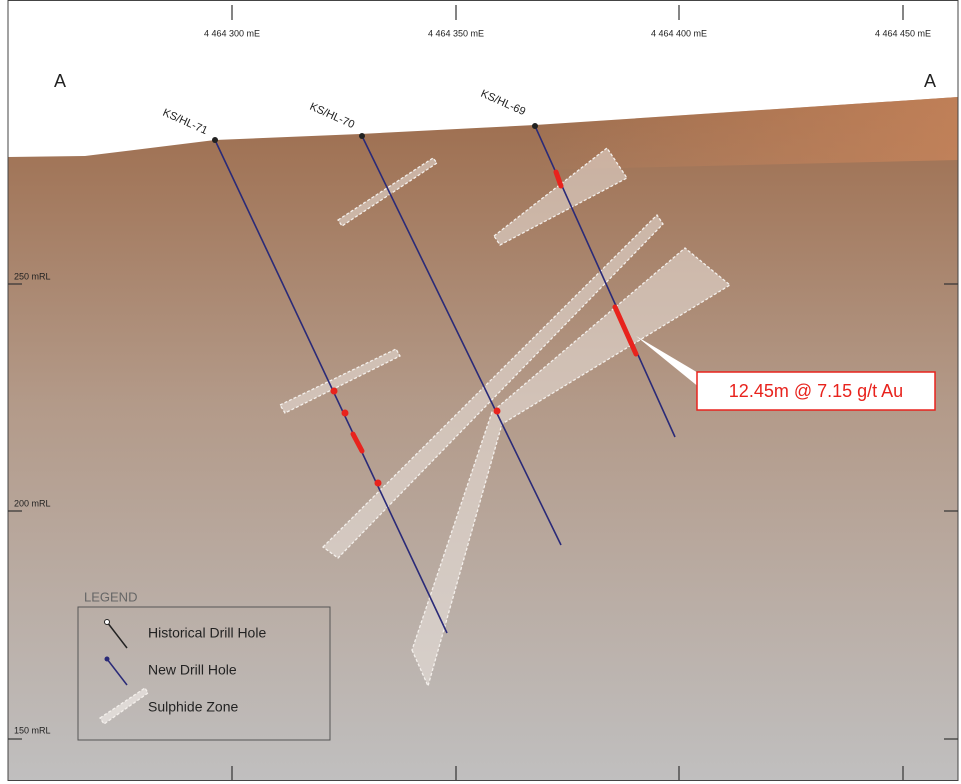 The height and width of the screenshot is (784, 961). Describe the element at coordinates (456, 33) in the screenshot. I see `easting-label: 4 464 350 mE` at that location.